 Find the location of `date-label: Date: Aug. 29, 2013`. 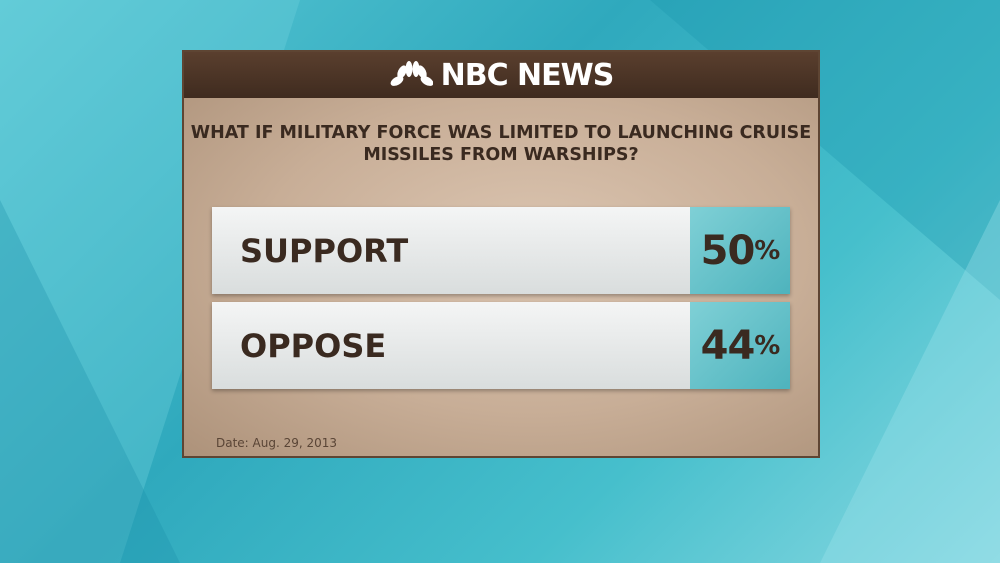

date-label: Date: Aug. 29, 2013 is located at coordinates (277, 443).